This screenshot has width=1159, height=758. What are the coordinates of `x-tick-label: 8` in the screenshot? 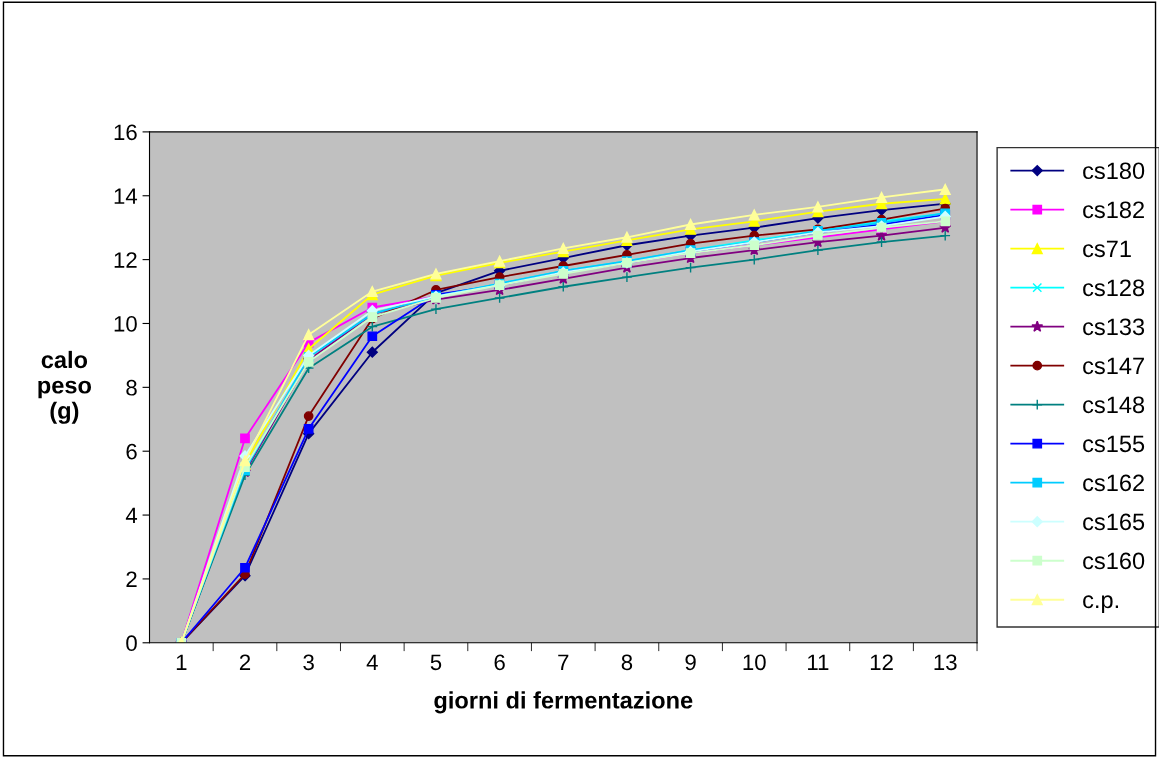 It's located at (627, 662).